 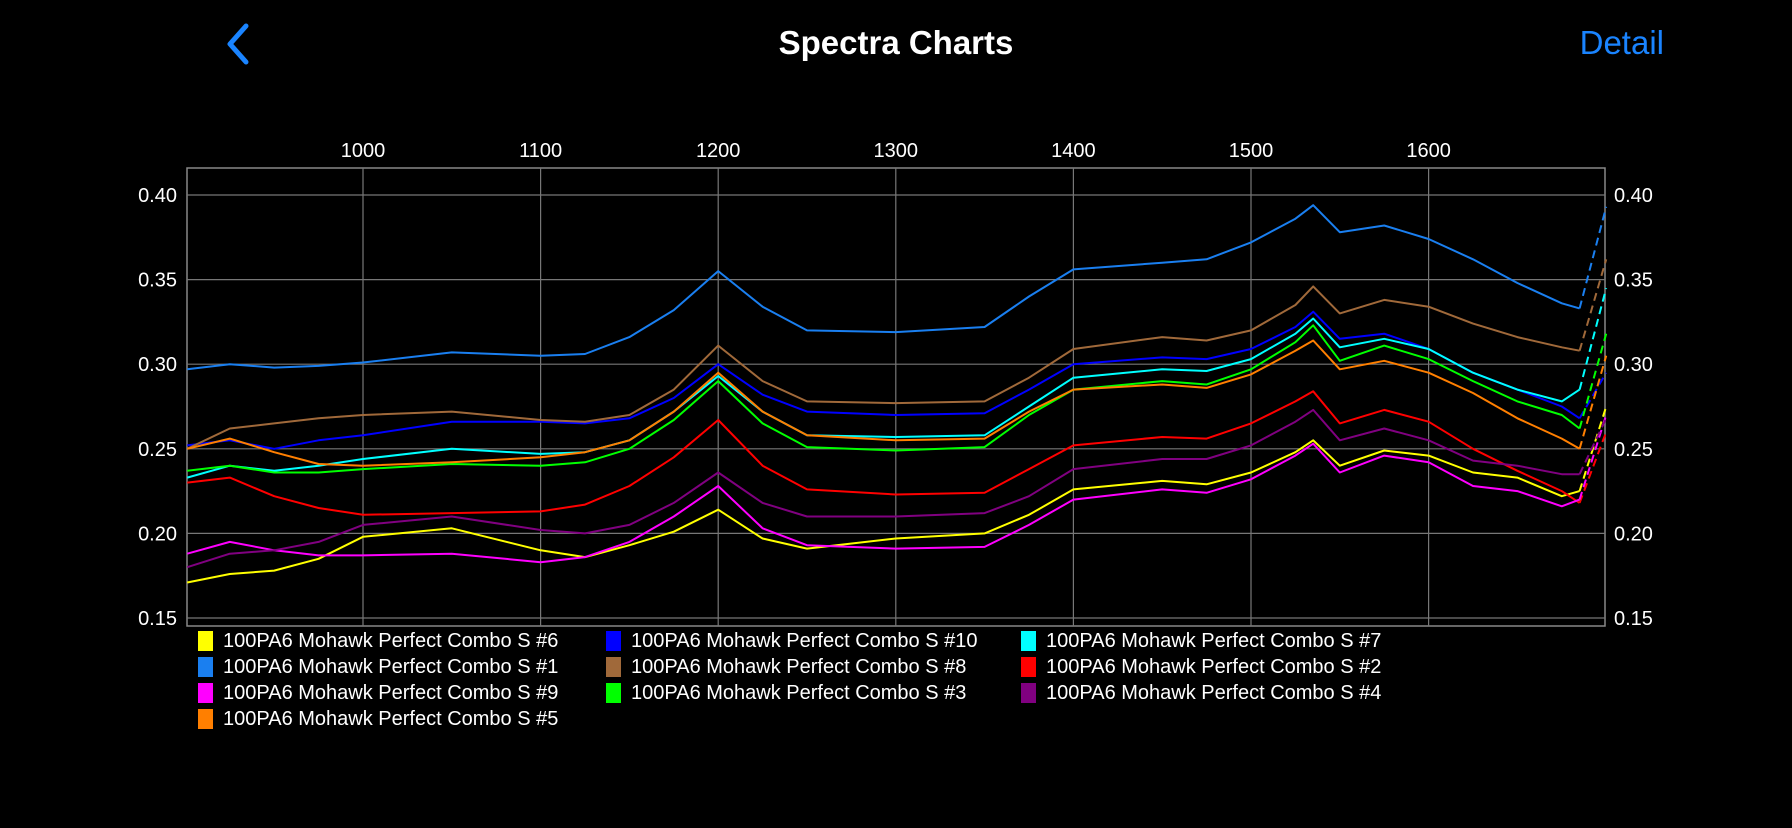 I want to click on y-tick-label-left: 0.20, so click(x=157, y=534).